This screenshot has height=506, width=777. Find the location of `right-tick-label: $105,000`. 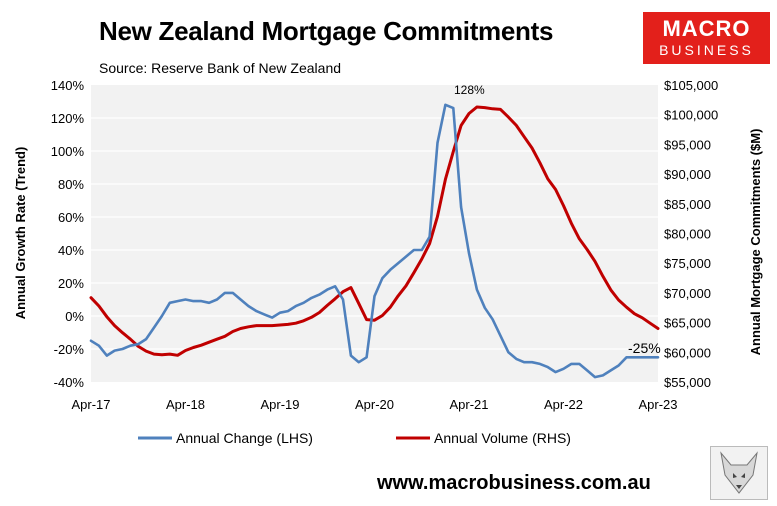

right-tick-label: $105,000 is located at coordinates (691, 85).